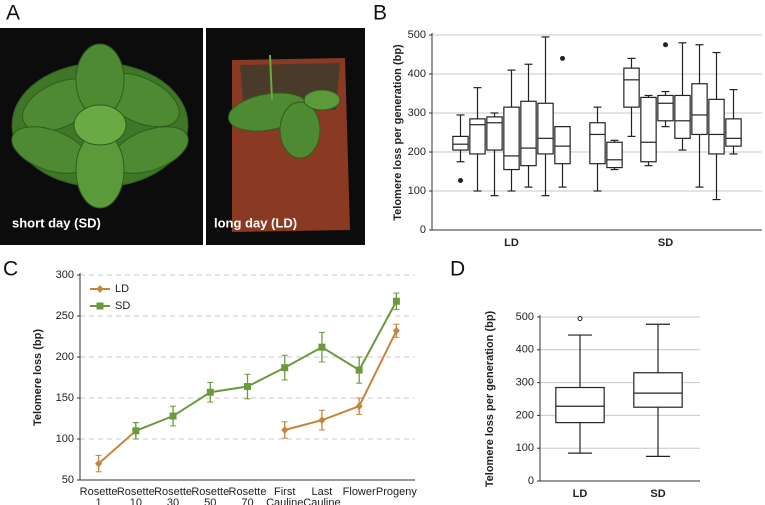 Image resolution: width=765 pixels, height=505 pixels. I want to click on x-tick-label: Rosette 10, so click(136, 495).